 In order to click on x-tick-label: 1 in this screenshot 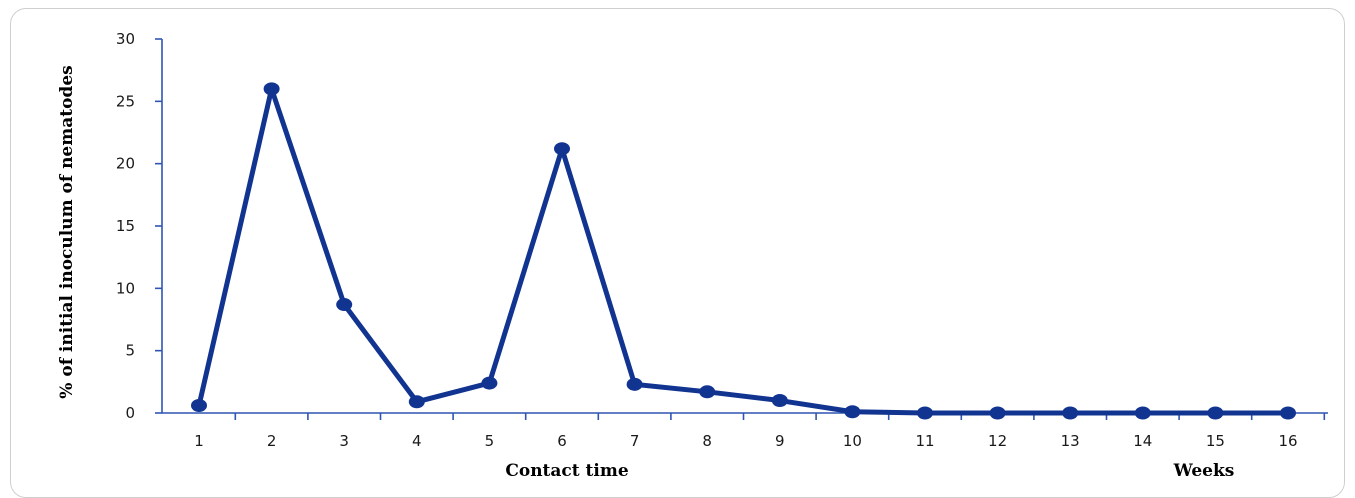, I will do `click(199, 441)`.